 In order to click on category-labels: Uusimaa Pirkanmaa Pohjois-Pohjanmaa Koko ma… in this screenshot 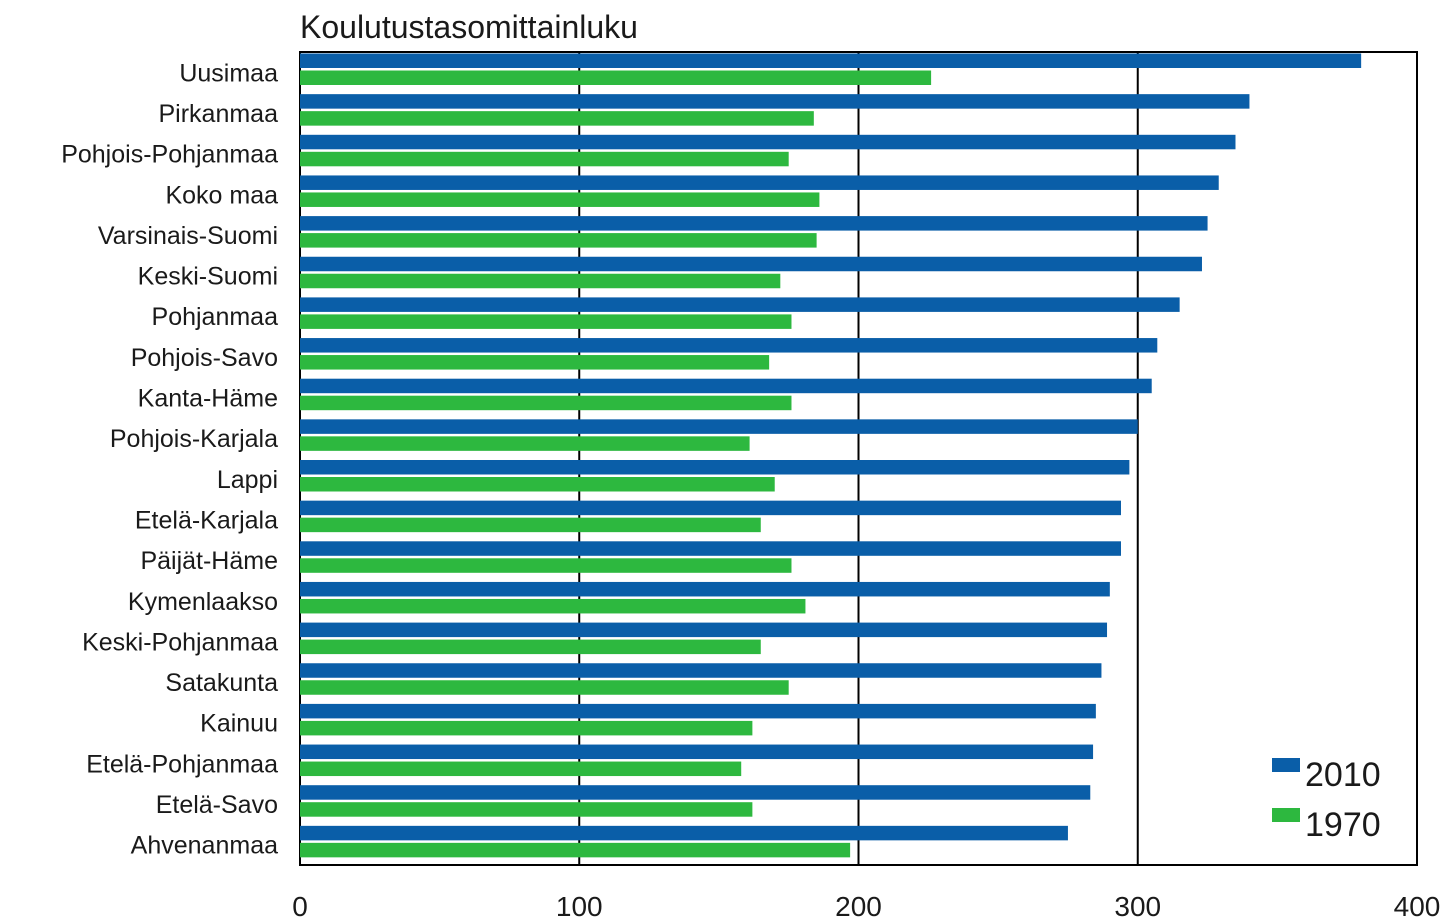, I will do `click(169, 459)`.